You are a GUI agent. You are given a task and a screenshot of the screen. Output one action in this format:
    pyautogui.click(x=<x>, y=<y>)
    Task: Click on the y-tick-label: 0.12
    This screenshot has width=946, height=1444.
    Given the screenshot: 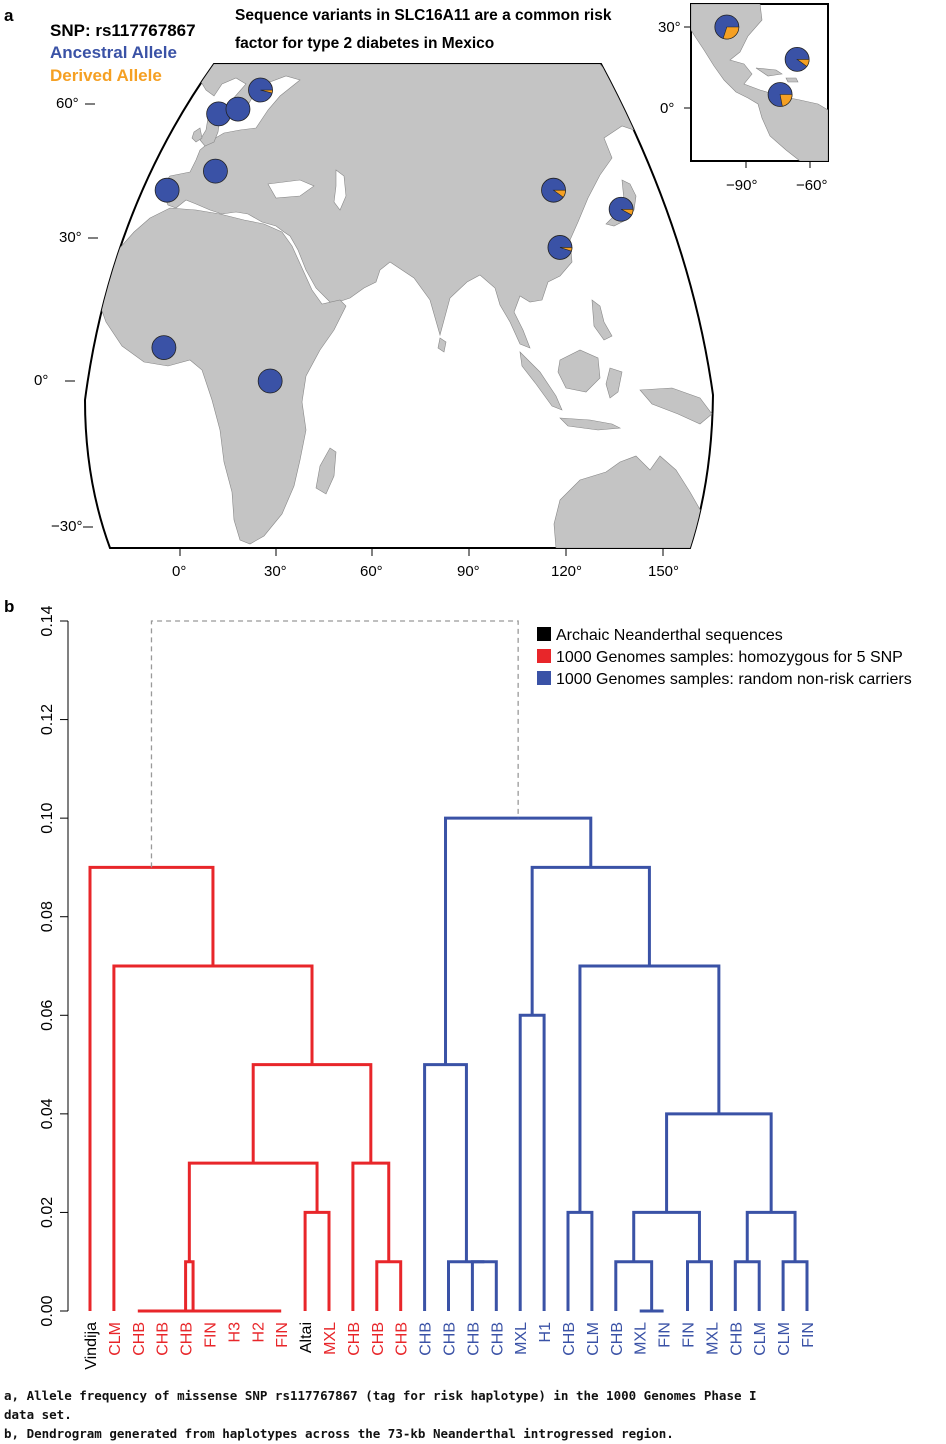 What is the action you would take?
    pyautogui.click(x=47, y=719)
    